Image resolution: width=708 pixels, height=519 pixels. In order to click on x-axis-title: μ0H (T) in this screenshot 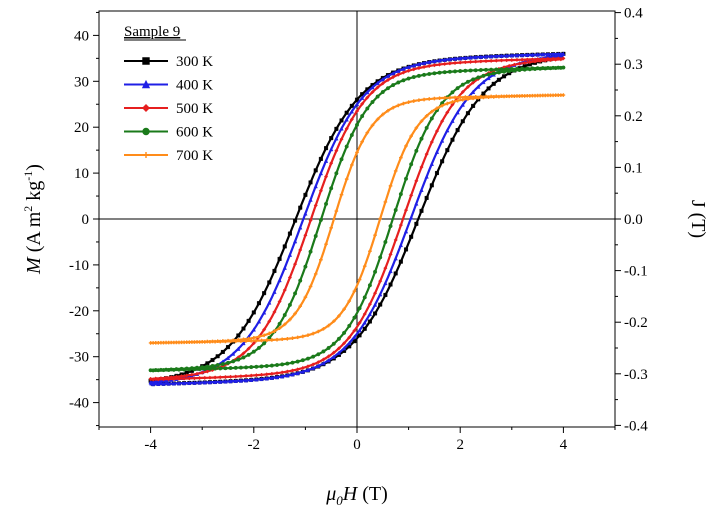, I will do `click(356, 495)`.